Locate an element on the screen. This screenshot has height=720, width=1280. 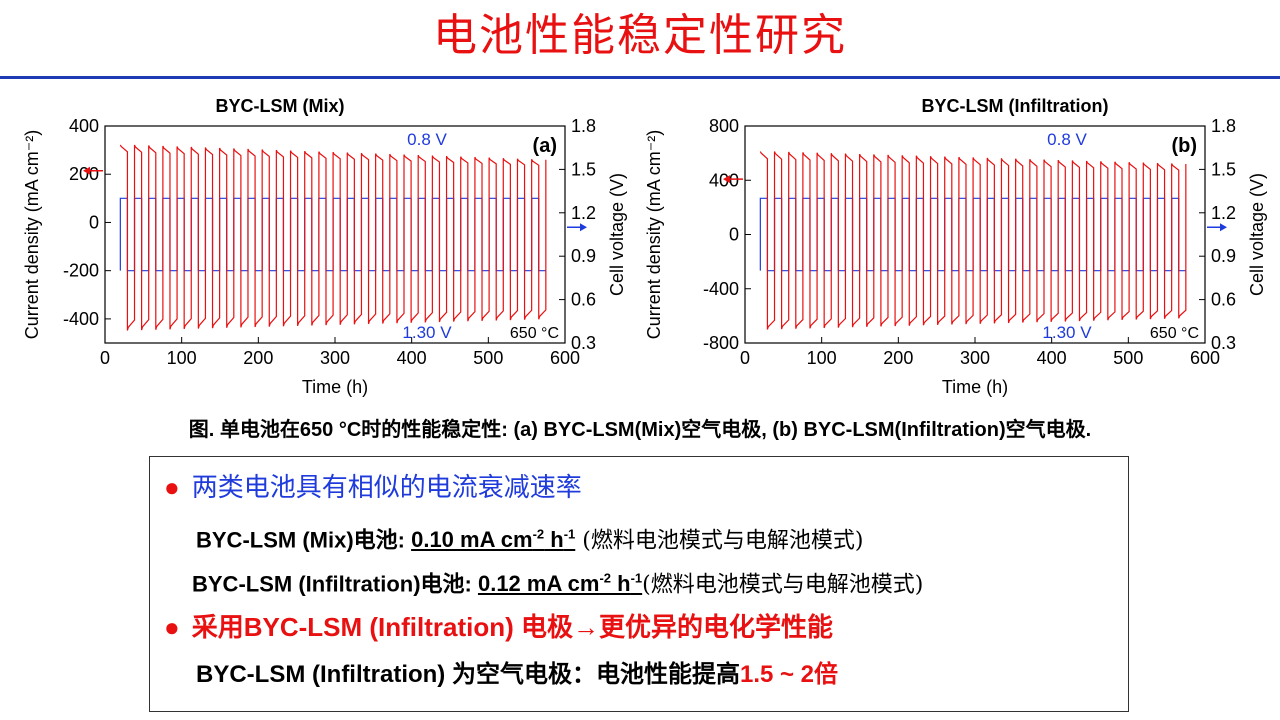
y-tick-label: 200 is located at coordinates (84, 174).